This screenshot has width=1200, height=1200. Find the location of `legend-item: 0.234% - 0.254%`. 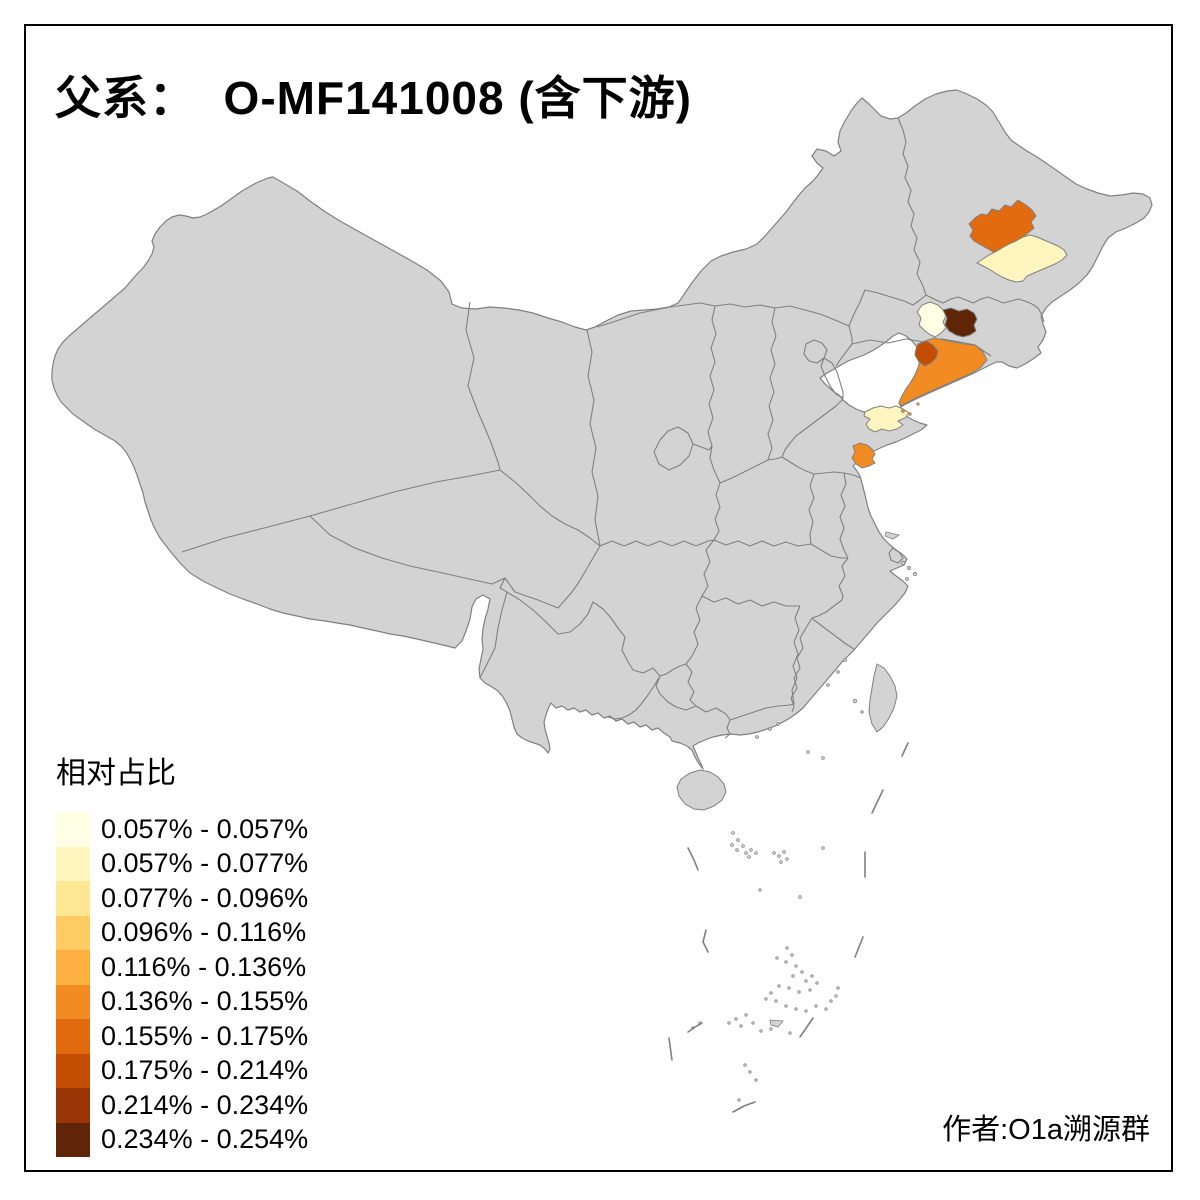

legend-item: 0.234% - 0.254% is located at coordinates (182, 1139).